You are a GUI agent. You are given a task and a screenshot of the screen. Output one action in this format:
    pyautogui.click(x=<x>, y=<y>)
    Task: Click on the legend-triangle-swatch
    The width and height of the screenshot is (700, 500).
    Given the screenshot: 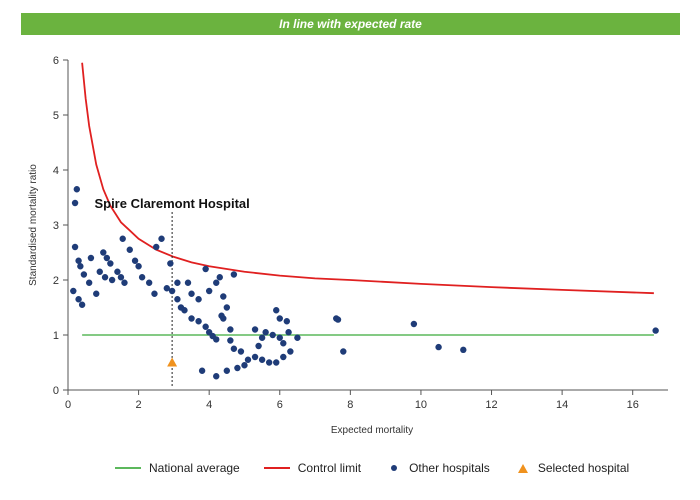 What is the action you would take?
    pyautogui.click(x=522, y=468)
    